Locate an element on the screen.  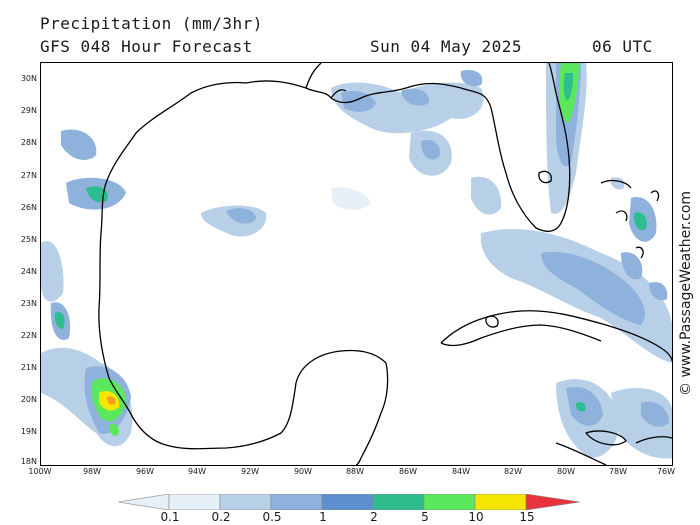
mississippi-delta is located at coordinates (326, 81).